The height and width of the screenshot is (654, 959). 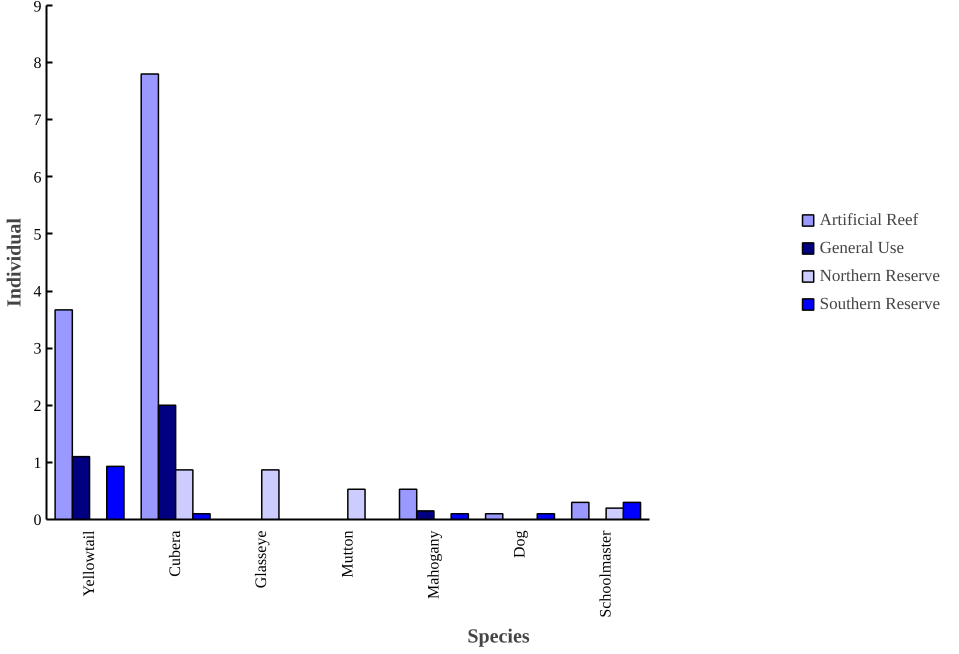 What do you see at coordinates (606, 574) in the screenshot?
I see `x-tick-label: Schoolmaster` at bounding box center [606, 574].